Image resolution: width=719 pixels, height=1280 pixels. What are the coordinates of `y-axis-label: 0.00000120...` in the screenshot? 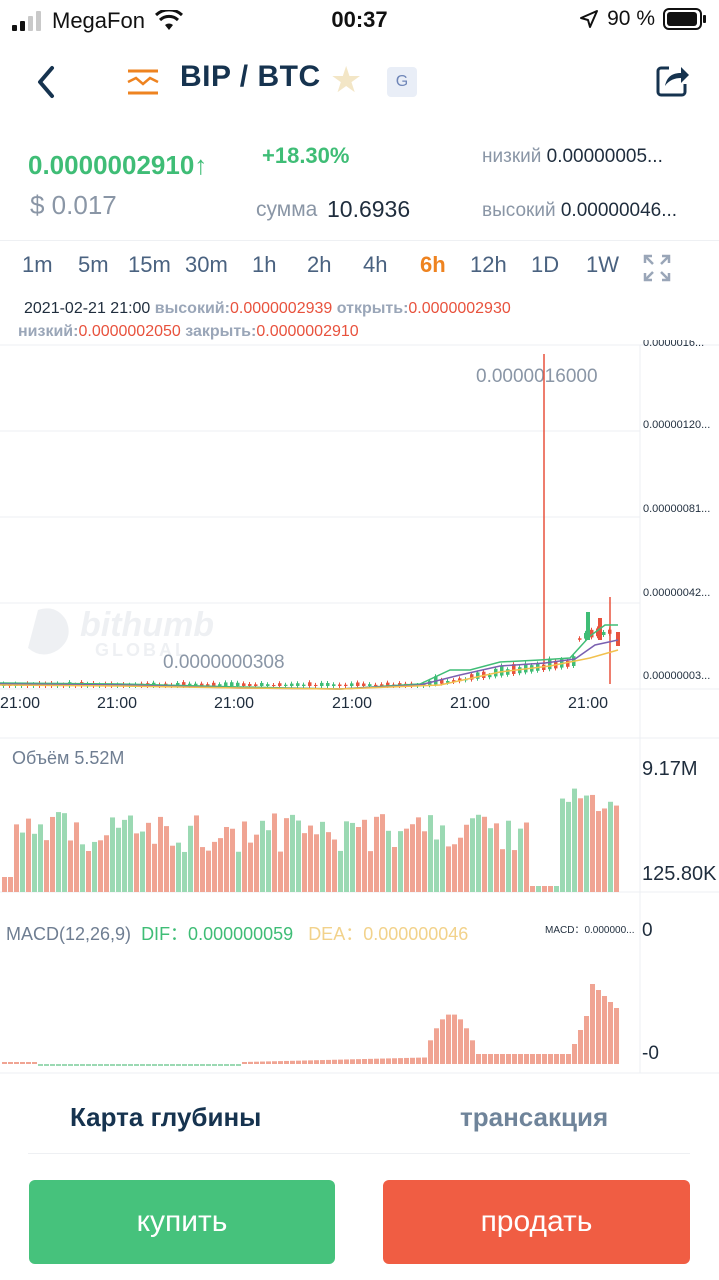 It's located at (676, 425).